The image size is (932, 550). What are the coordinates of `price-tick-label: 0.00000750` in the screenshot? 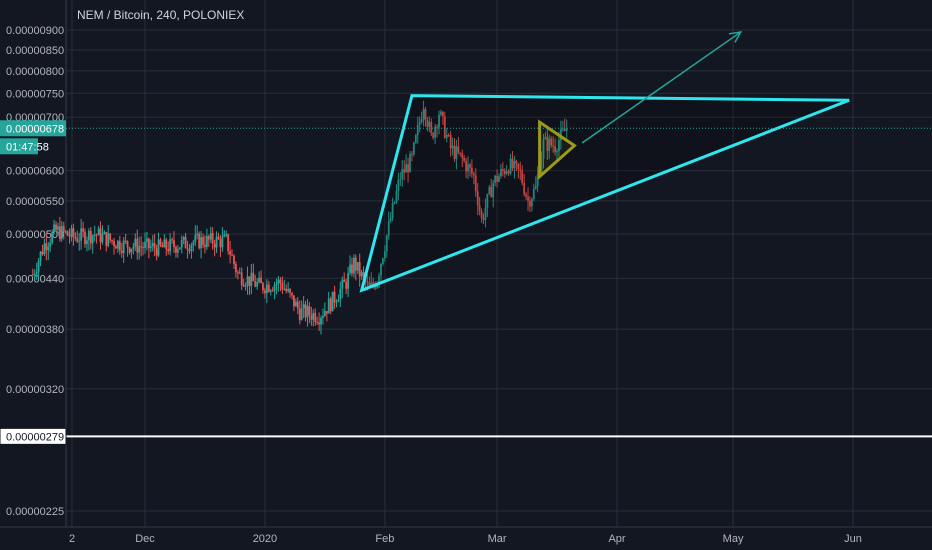 It's located at (35, 94).